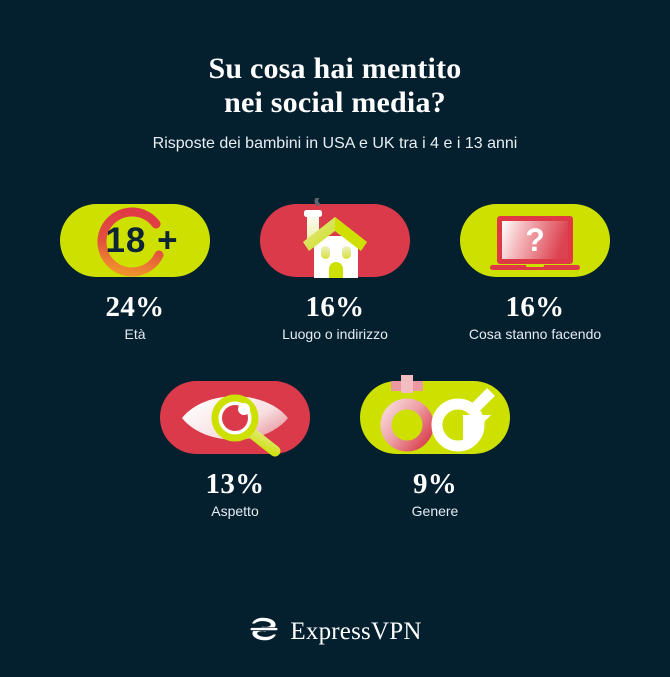 This screenshot has height=677, width=670. Describe the element at coordinates (235, 511) in the screenshot. I see `stat-label: Aspetto` at that location.